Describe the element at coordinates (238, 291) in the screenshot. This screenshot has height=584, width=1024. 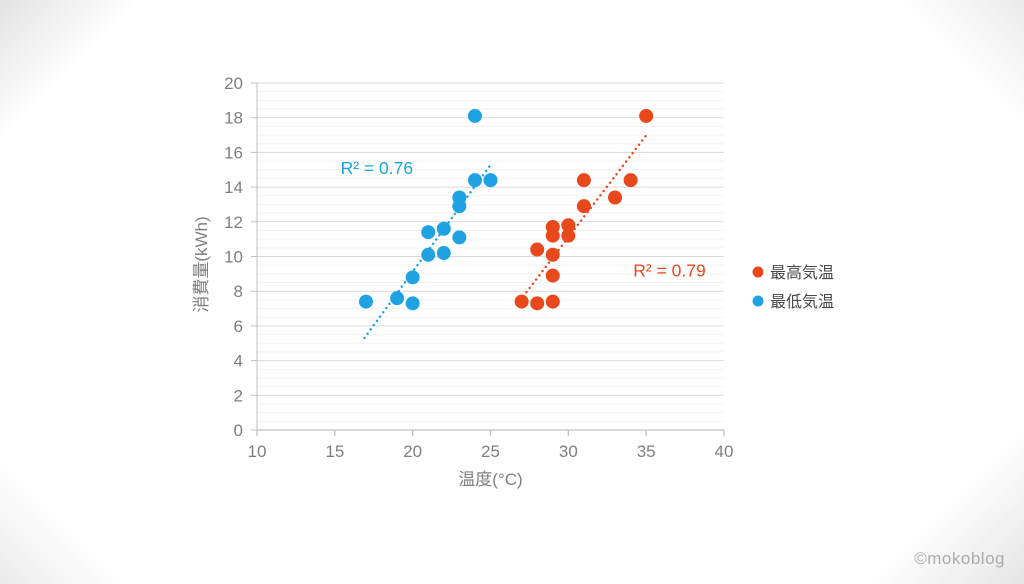
I see `y-tick-label: 8` at that location.